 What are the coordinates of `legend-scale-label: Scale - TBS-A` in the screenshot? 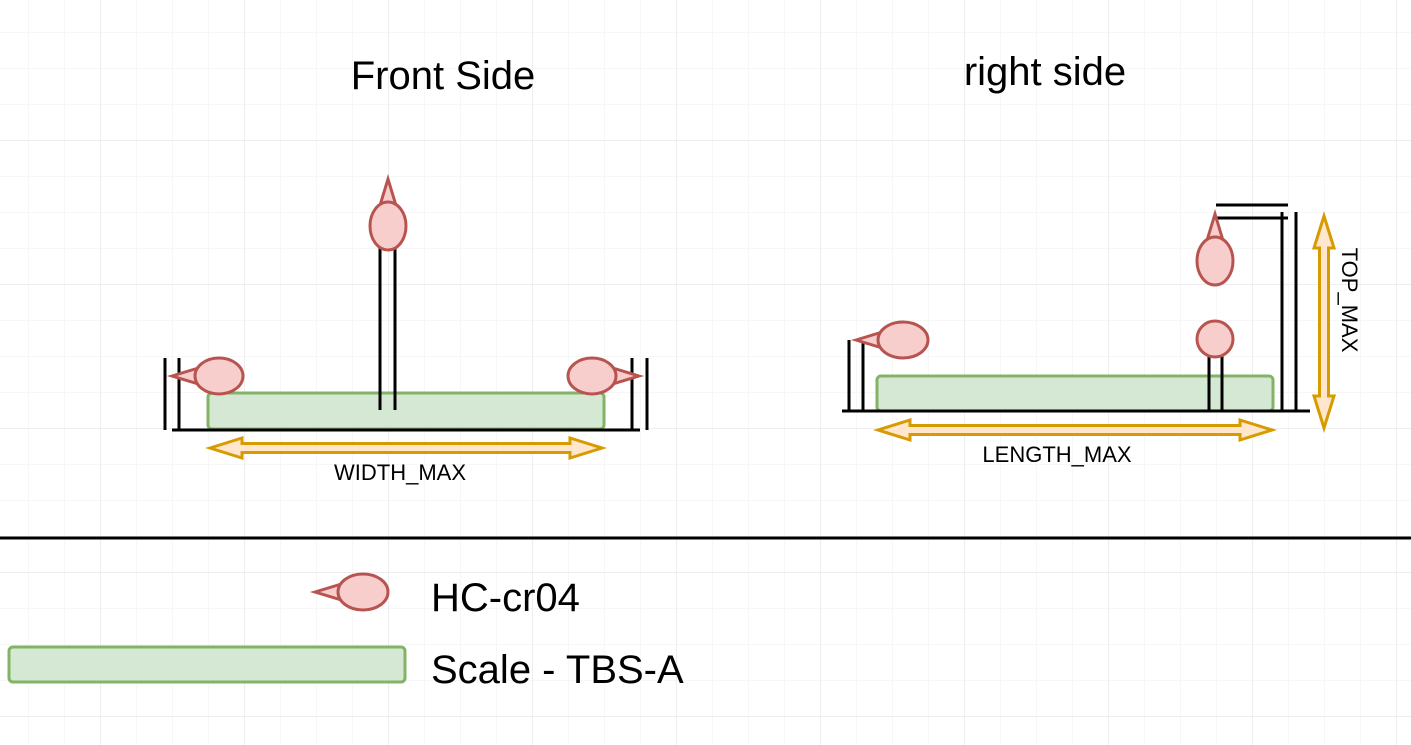 It's located at (557, 670).